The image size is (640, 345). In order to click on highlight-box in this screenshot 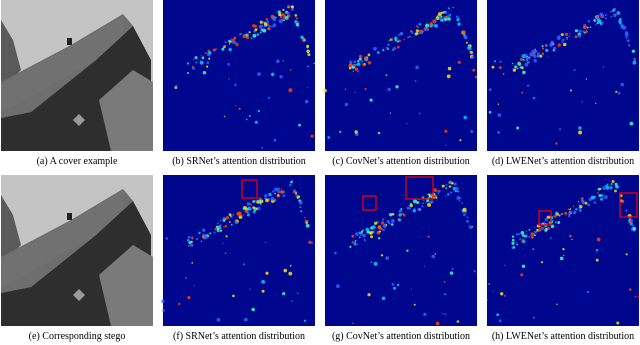, I will do `click(419, 188)`.